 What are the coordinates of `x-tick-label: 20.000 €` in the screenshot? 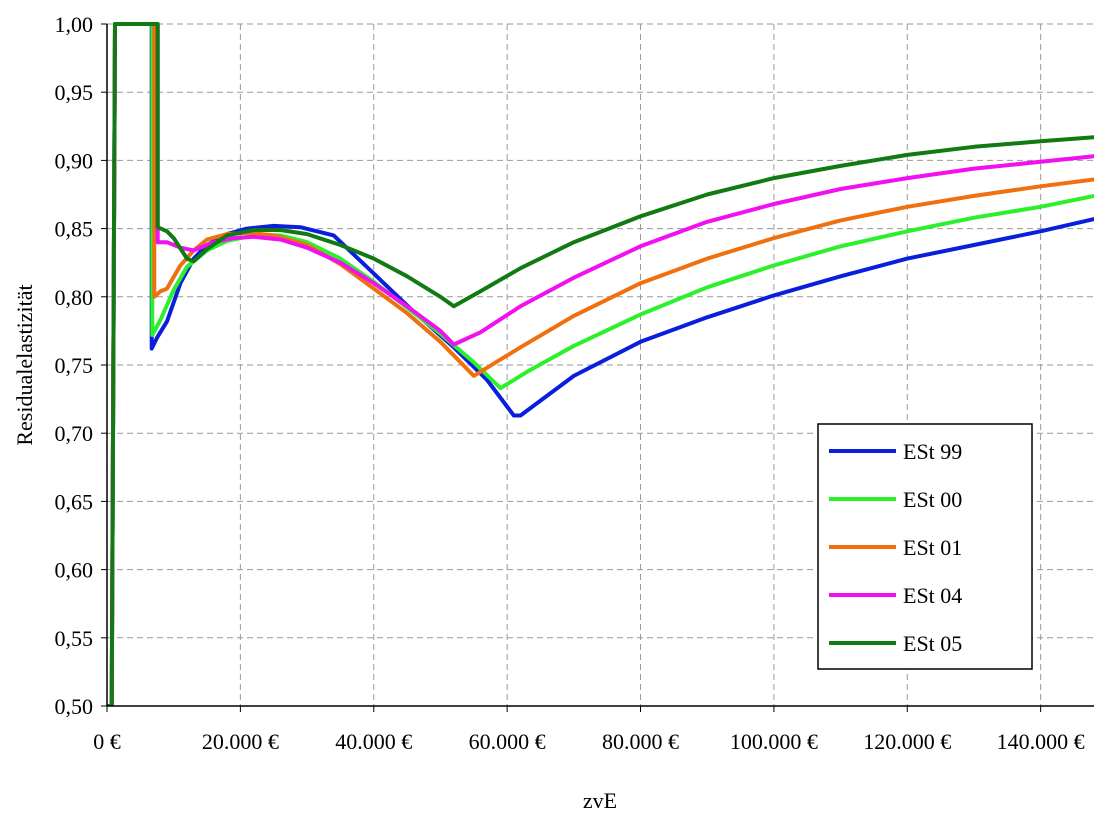 It's located at (240, 741).